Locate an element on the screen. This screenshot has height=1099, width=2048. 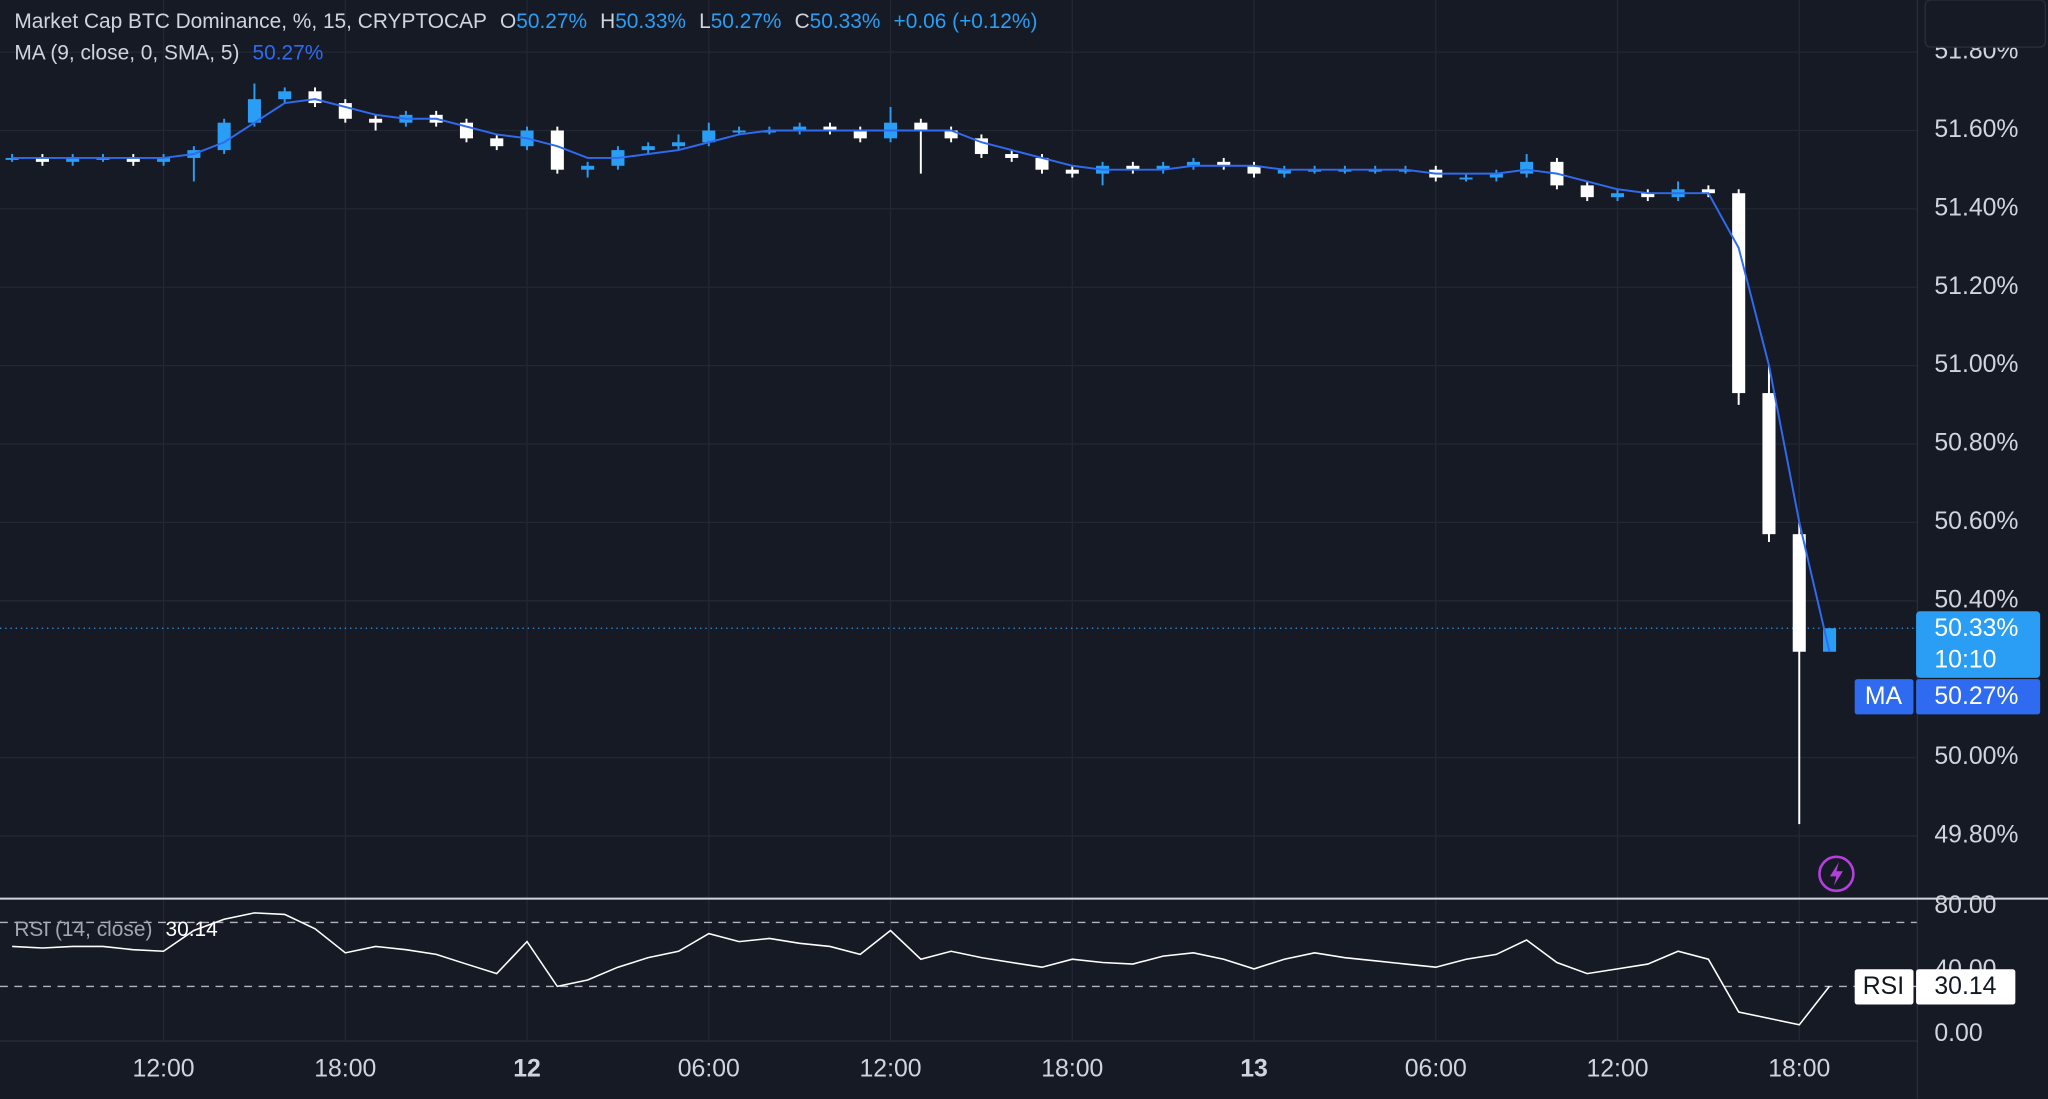
y-tick-label: 51.00% is located at coordinates (1976, 364).